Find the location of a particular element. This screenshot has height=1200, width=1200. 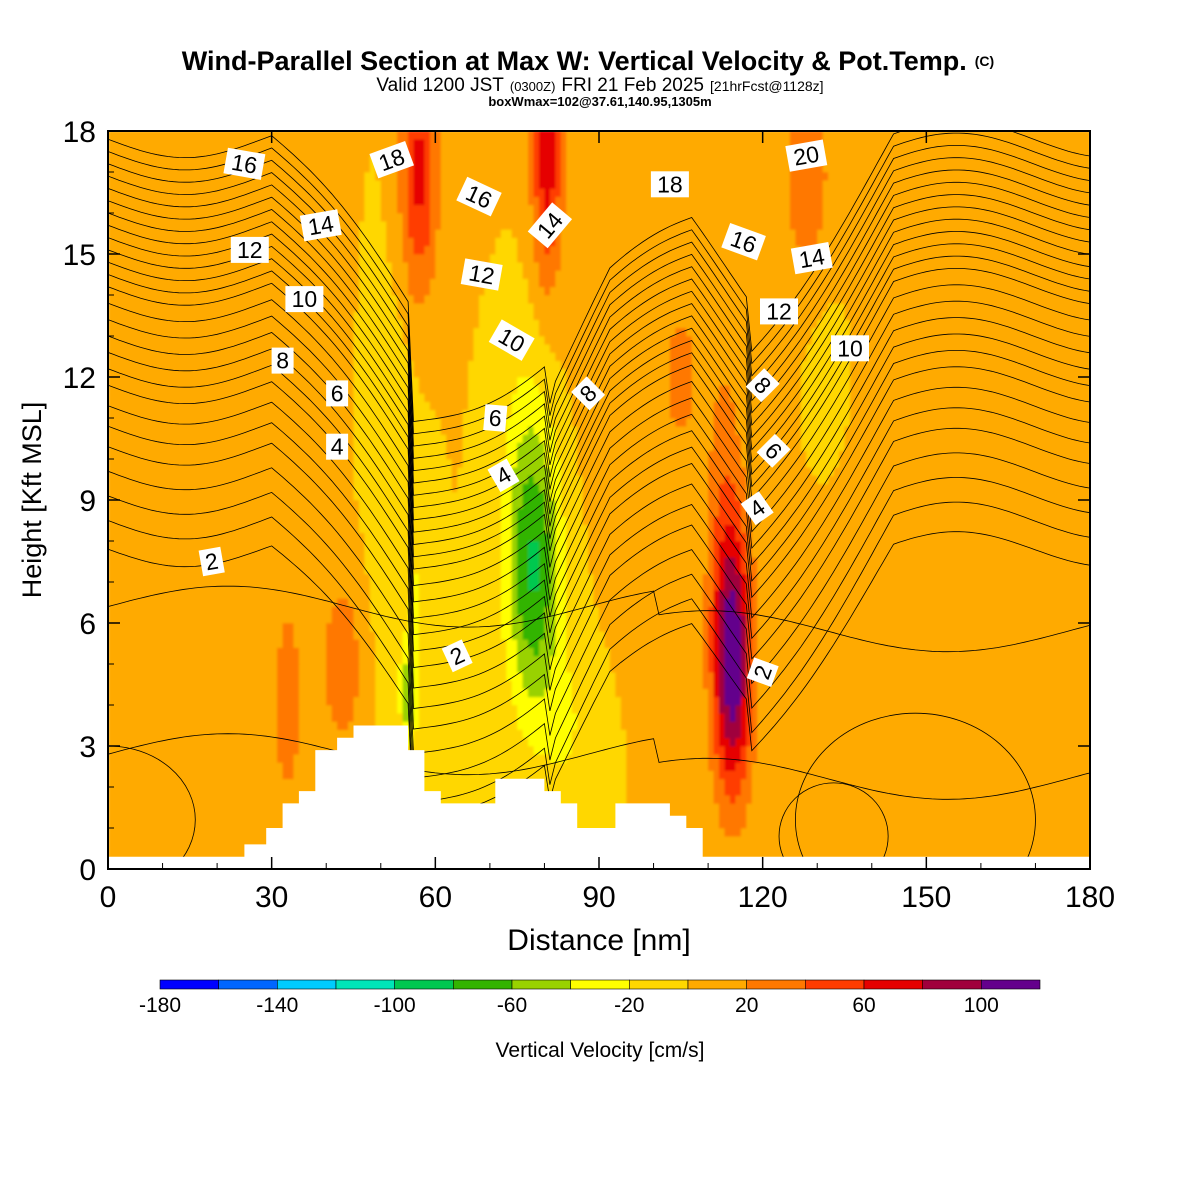

colorbar-swatch is located at coordinates (776, 984).